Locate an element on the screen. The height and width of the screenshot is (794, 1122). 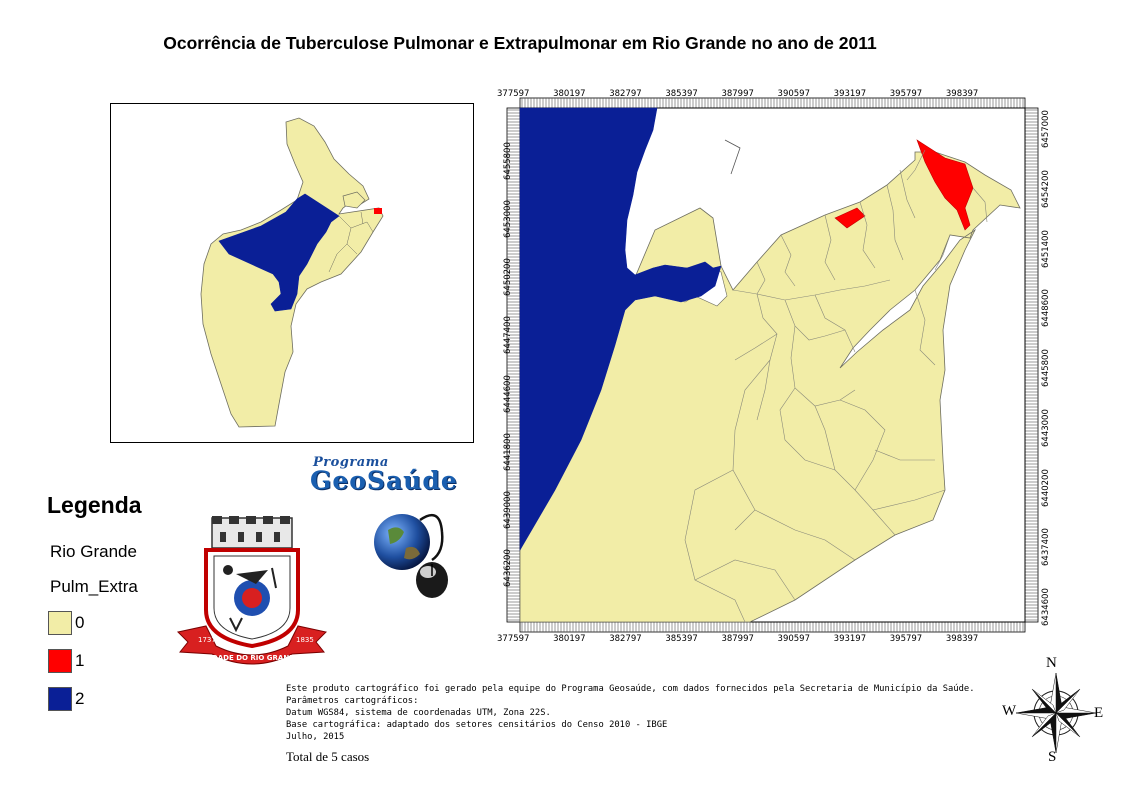
y-tick-label-right: 6457000 is located at coordinates (1046, 129).